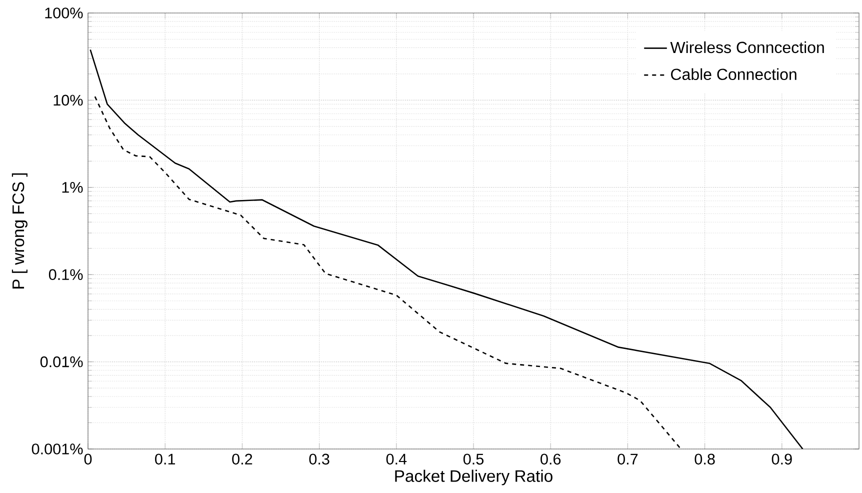  Describe the element at coordinates (57, 449) in the screenshot. I see `y-tick-label: 0.001%` at that location.